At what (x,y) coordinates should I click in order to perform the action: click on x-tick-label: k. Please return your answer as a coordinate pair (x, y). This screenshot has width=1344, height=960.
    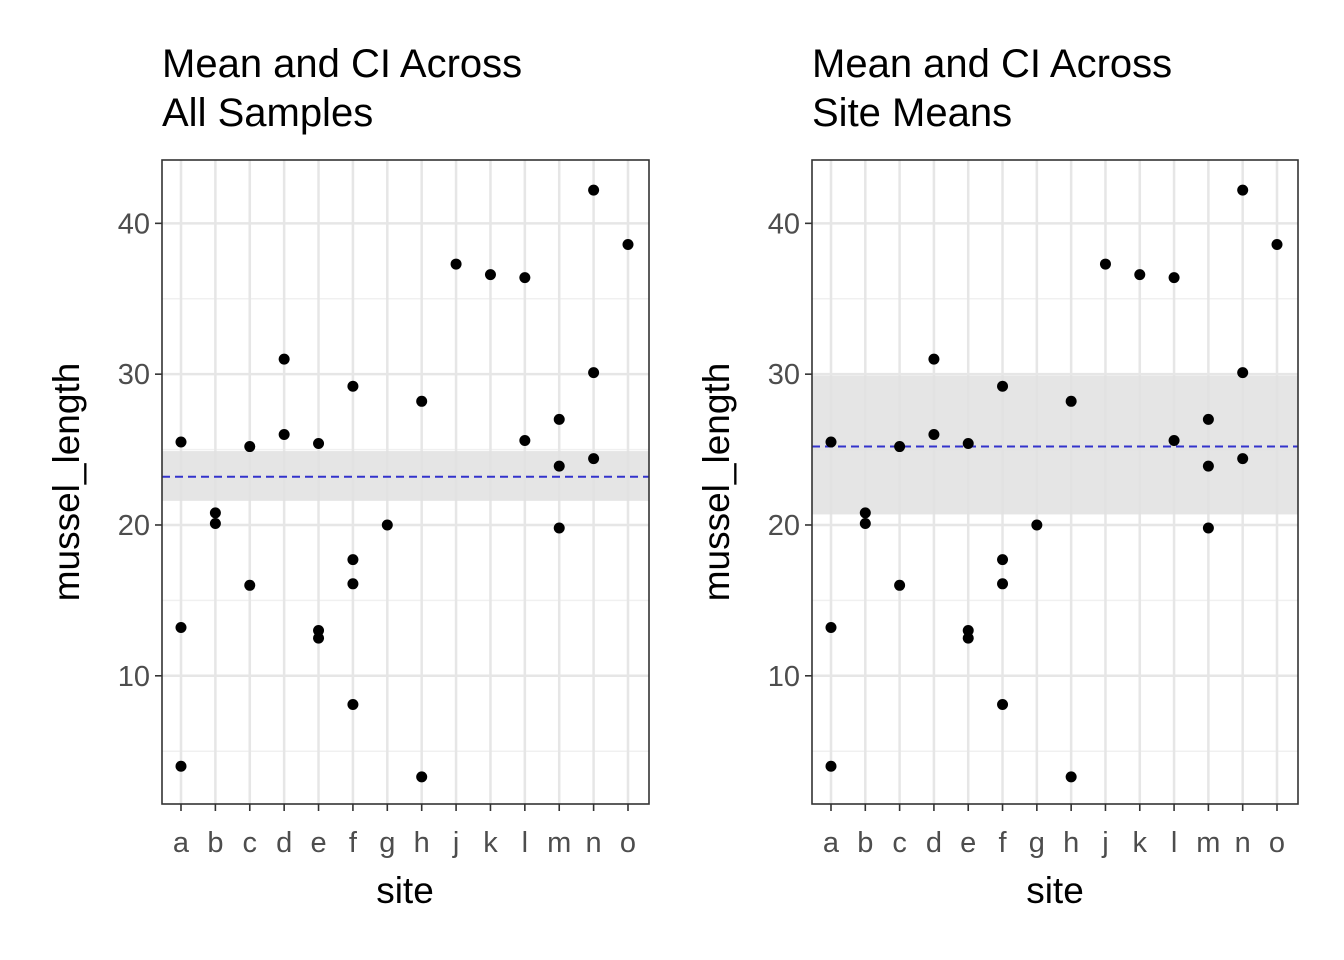
    Looking at the image, I should click on (1140, 843).